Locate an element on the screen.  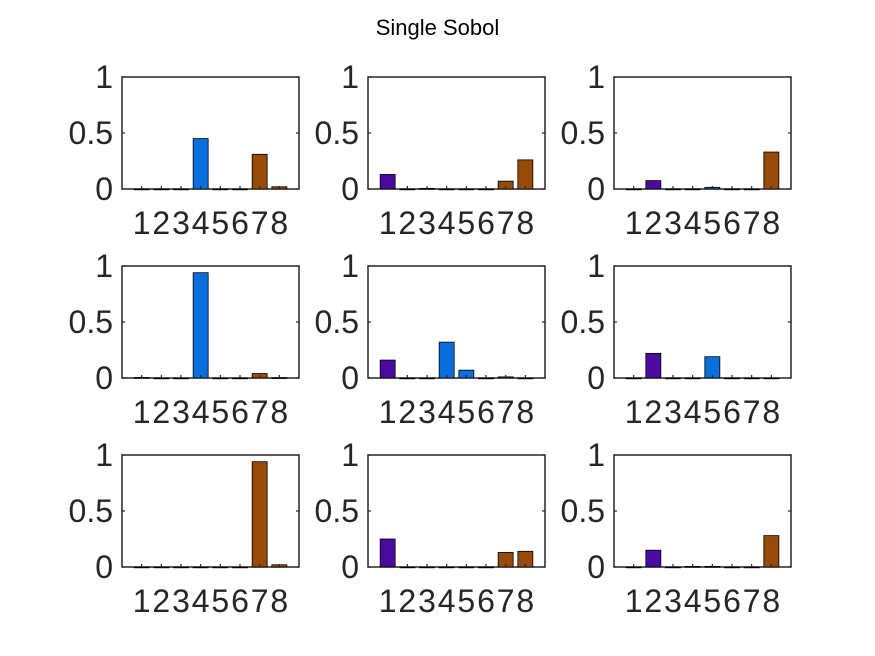
figure-title: Single Sobol is located at coordinates (437, 27).